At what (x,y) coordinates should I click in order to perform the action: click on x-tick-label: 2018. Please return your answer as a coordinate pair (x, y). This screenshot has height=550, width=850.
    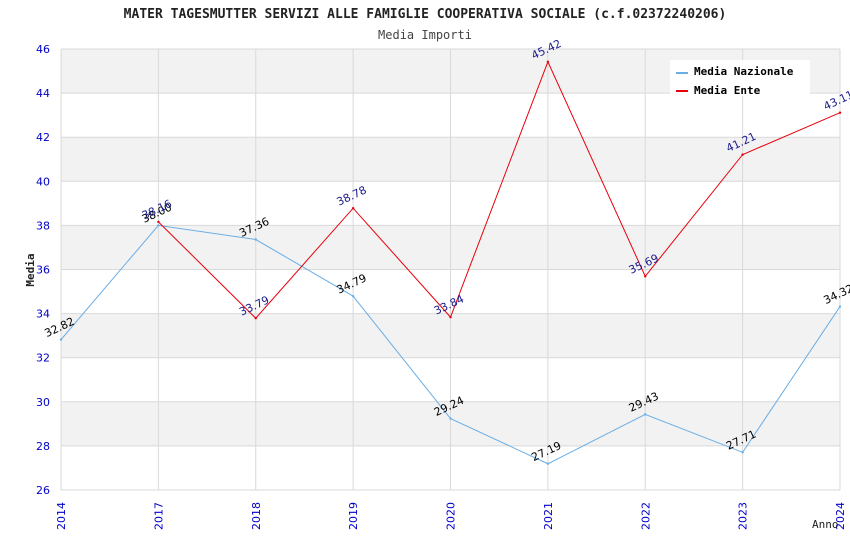
    Looking at the image, I should click on (256, 516).